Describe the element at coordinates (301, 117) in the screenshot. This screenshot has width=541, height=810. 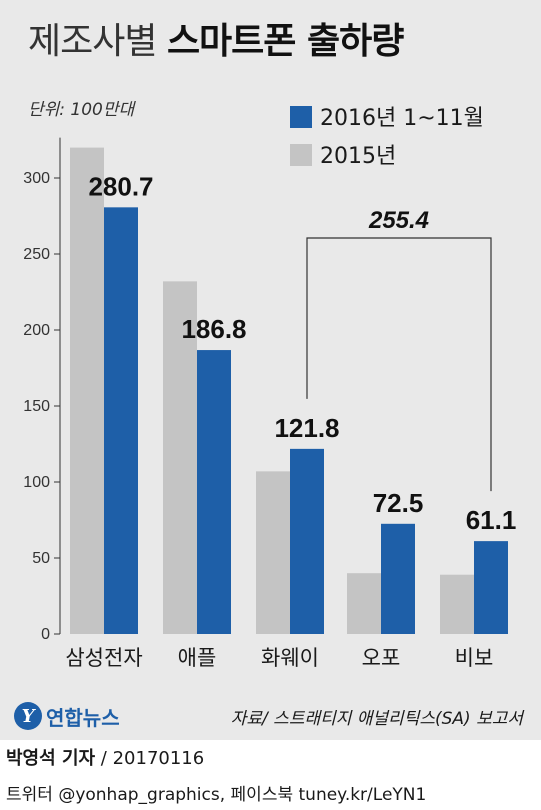
I see `legend-swatch-2016` at that location.